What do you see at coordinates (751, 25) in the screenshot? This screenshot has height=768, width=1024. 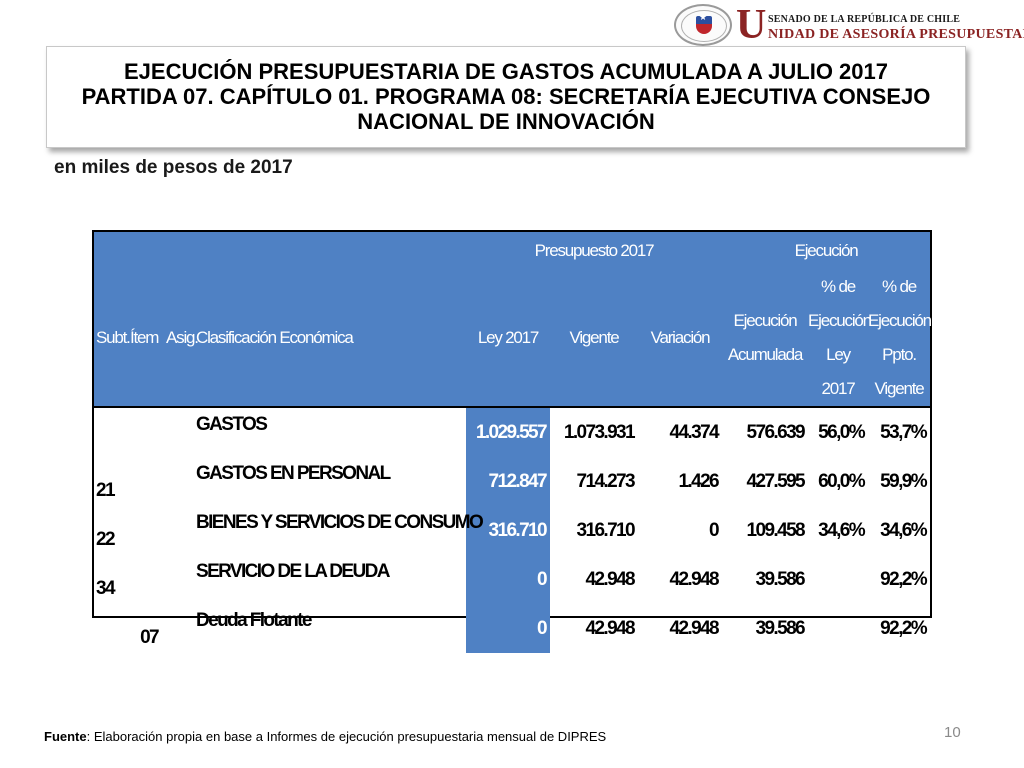 I see `logo-initial: U` at bounding box center [751, 25].